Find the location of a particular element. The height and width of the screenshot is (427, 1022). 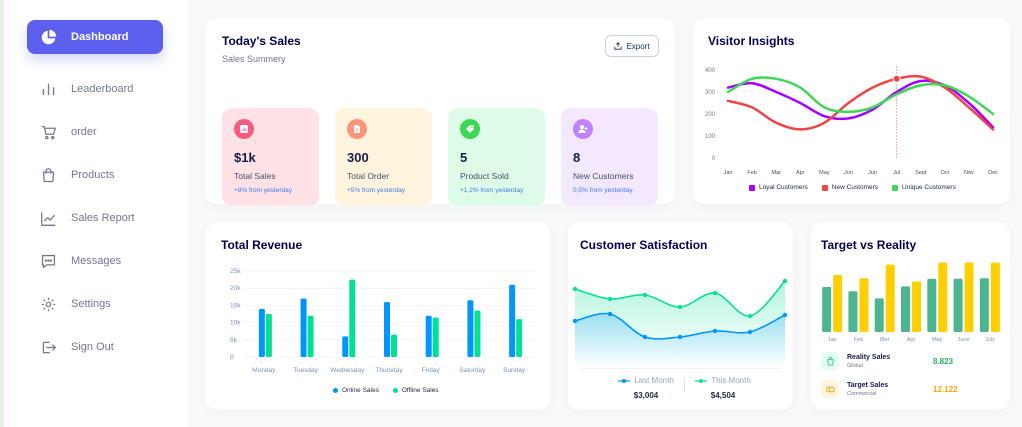

sidebar-item-messages: Messages is located at coordinates (95, 261).